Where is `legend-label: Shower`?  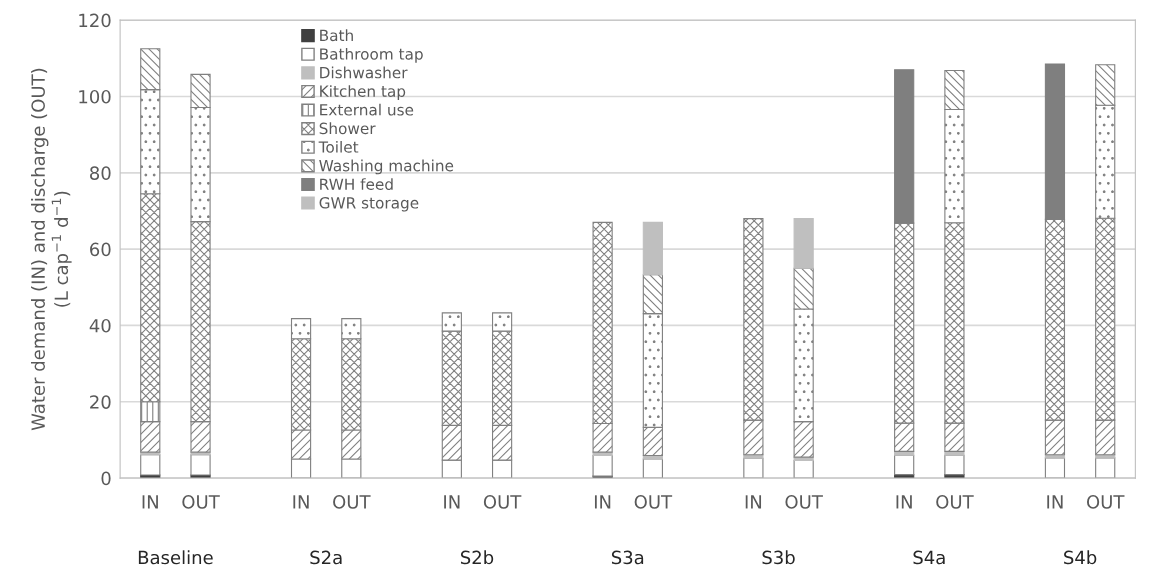
legend-label: Shower is located at coordinates (347, 128).